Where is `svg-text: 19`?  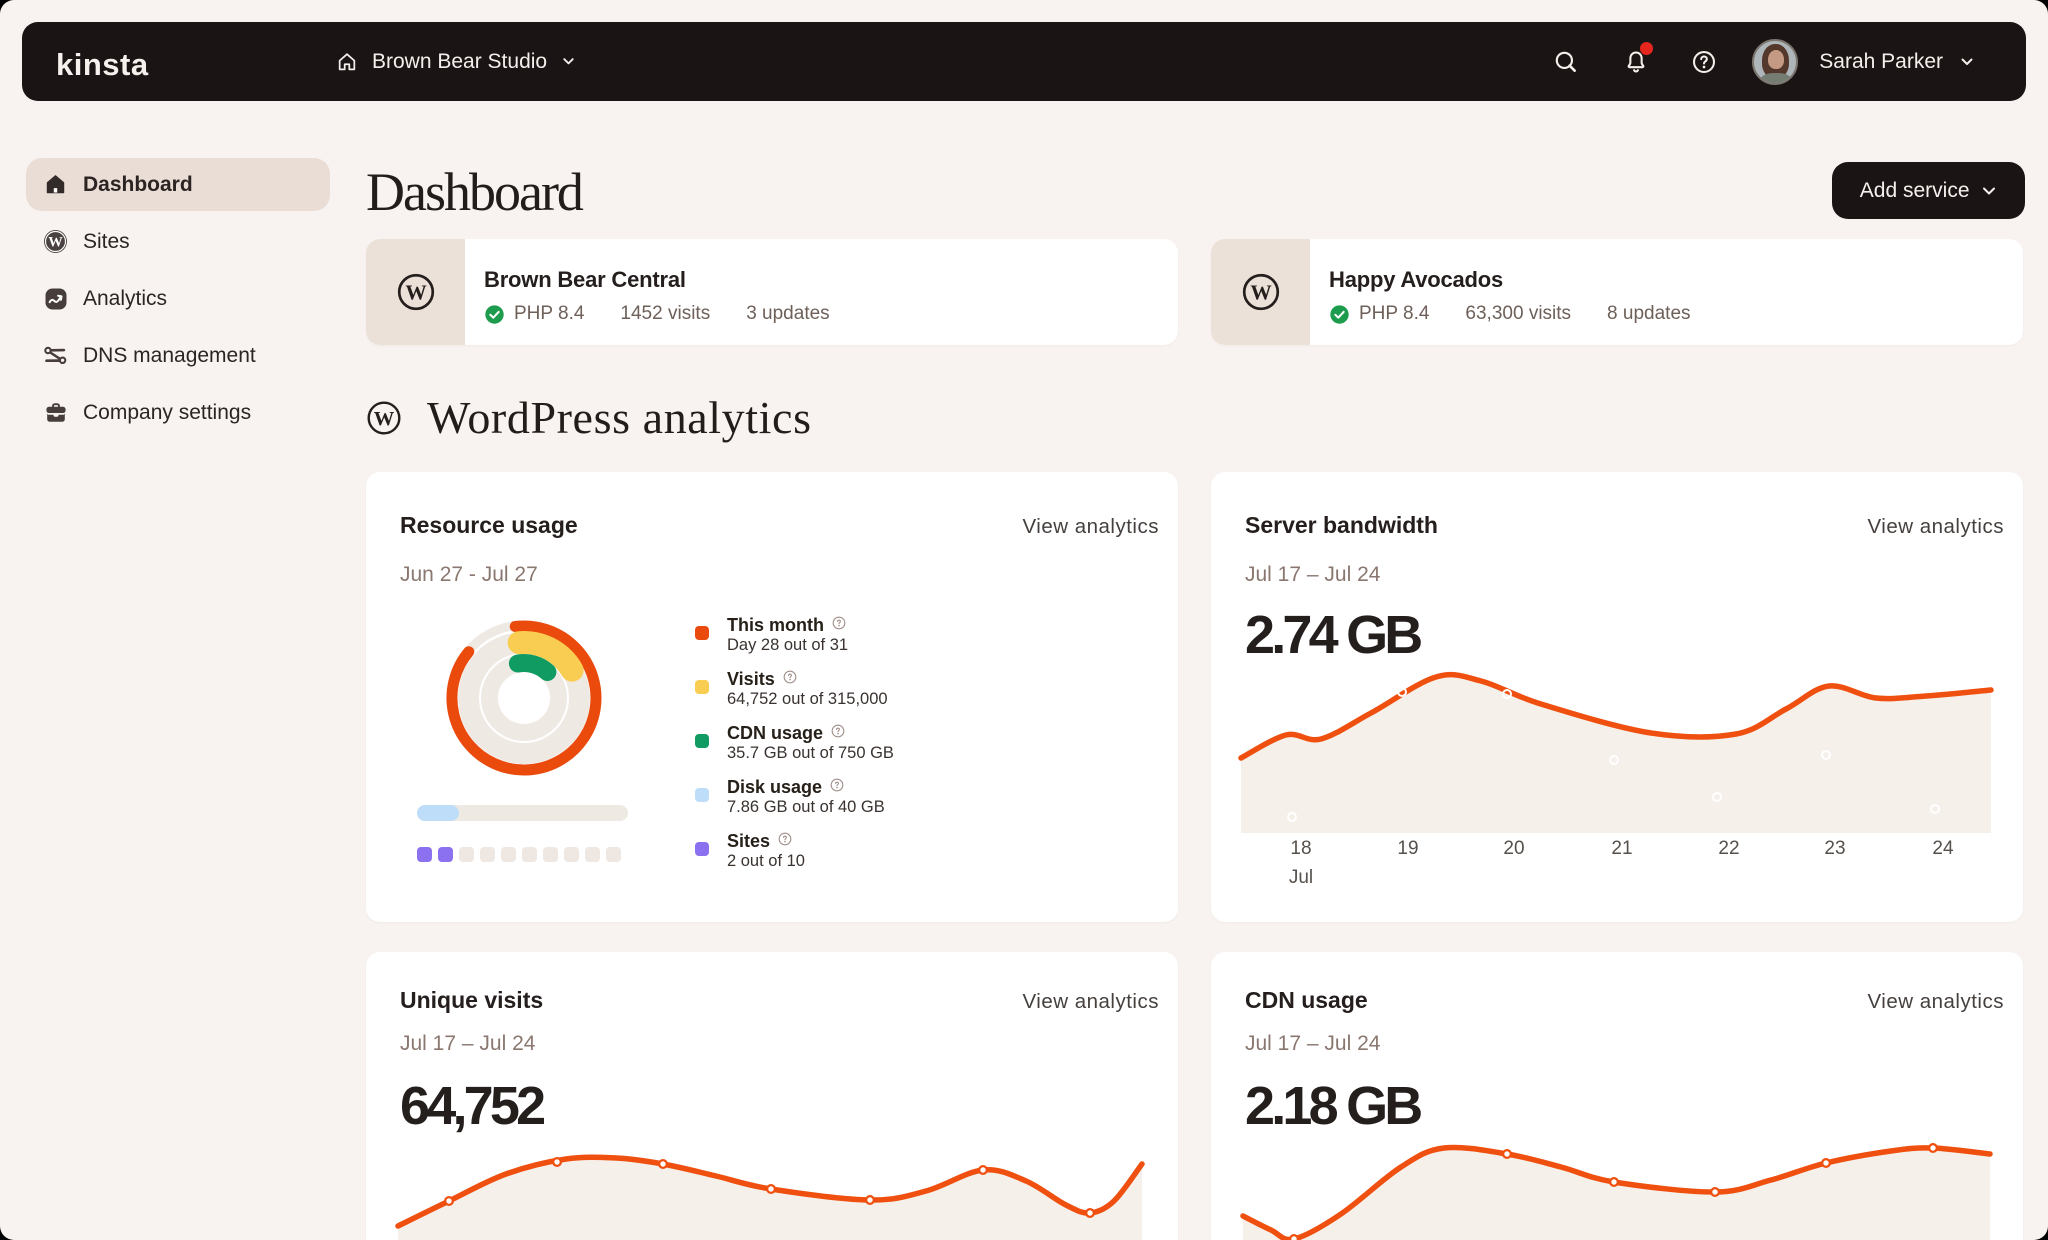 svg-text: 19 is located at coordinates (1407, 848).